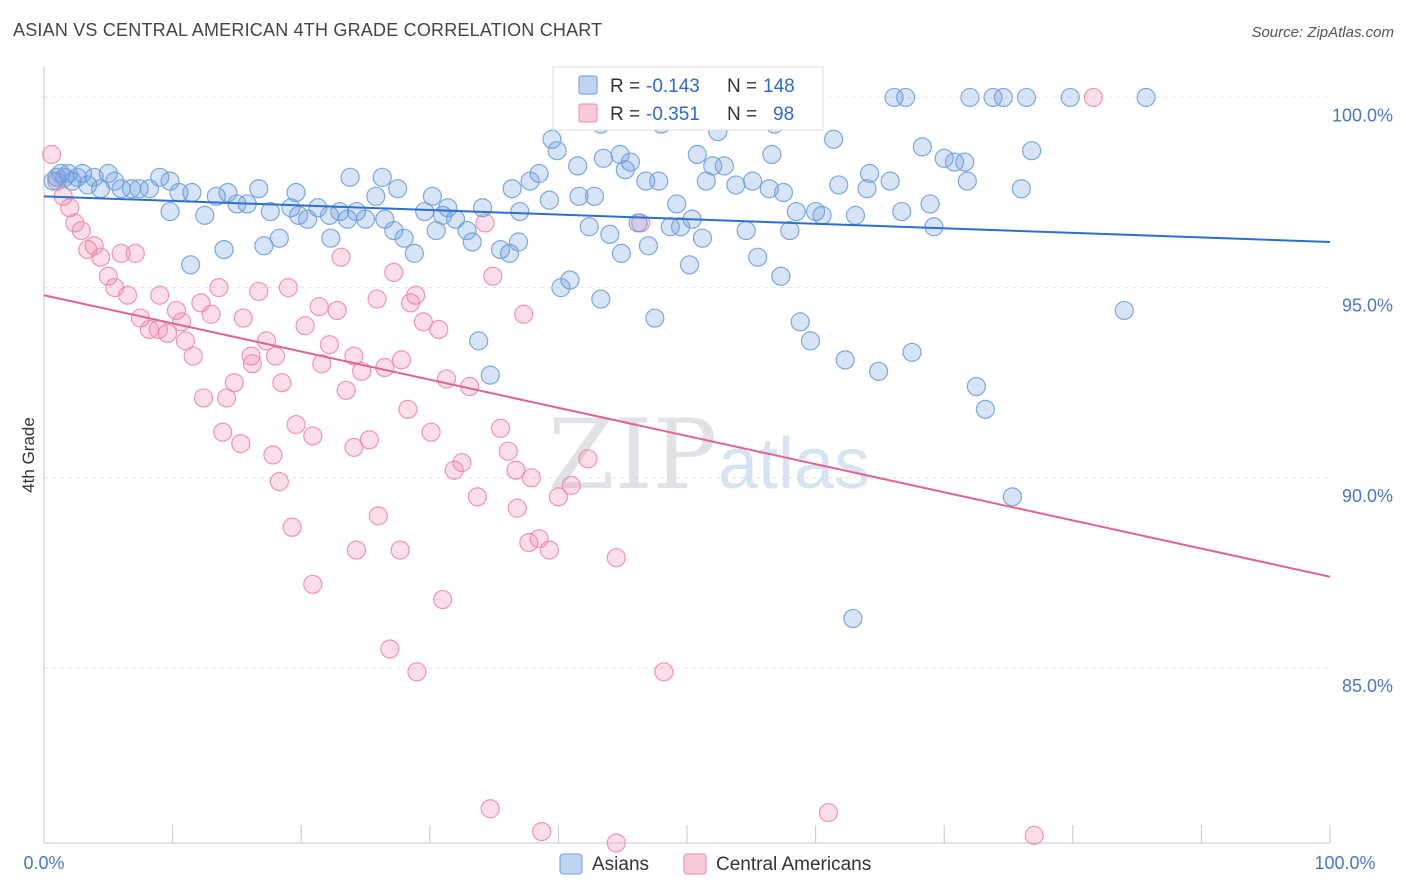 The height and width of the screenshot is (892, 1406). What do you see at coordinates (625, 86) in the screenshot?
I see `stats-r-label-asians: R =` at bounding box center [625, 86].